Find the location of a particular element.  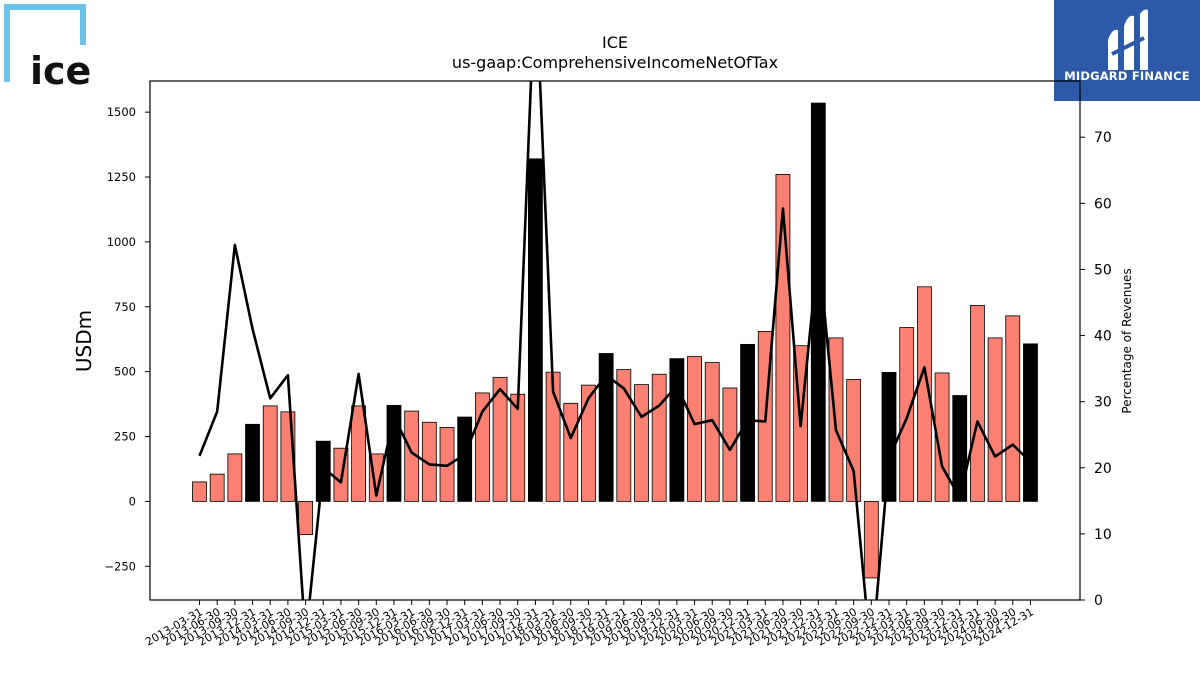

brand-name: MIDGARD FINANCE is located at coordinates (1127, 76).